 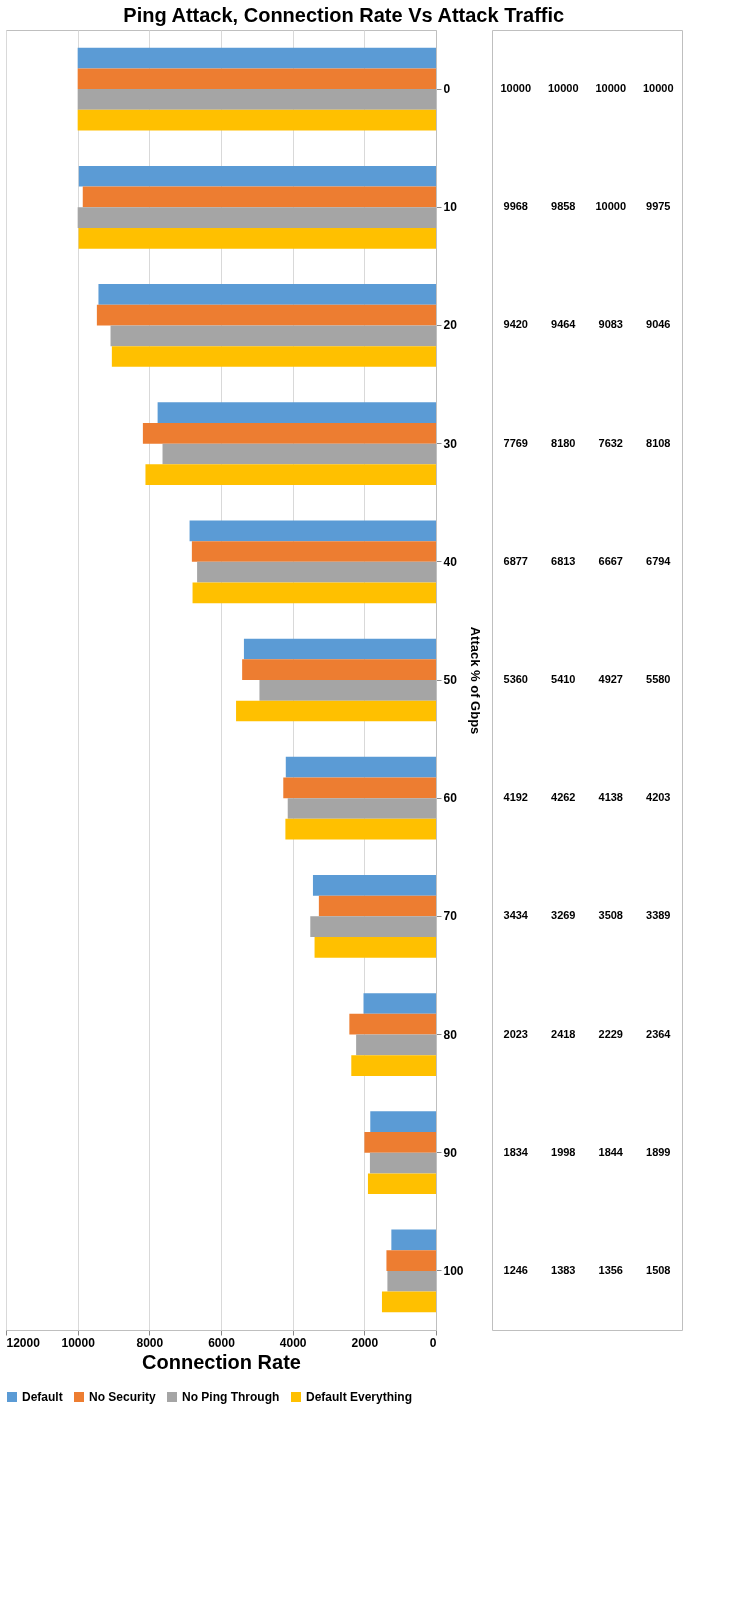 I want to click on data-label: 1899, so click(x=658, y=1151).